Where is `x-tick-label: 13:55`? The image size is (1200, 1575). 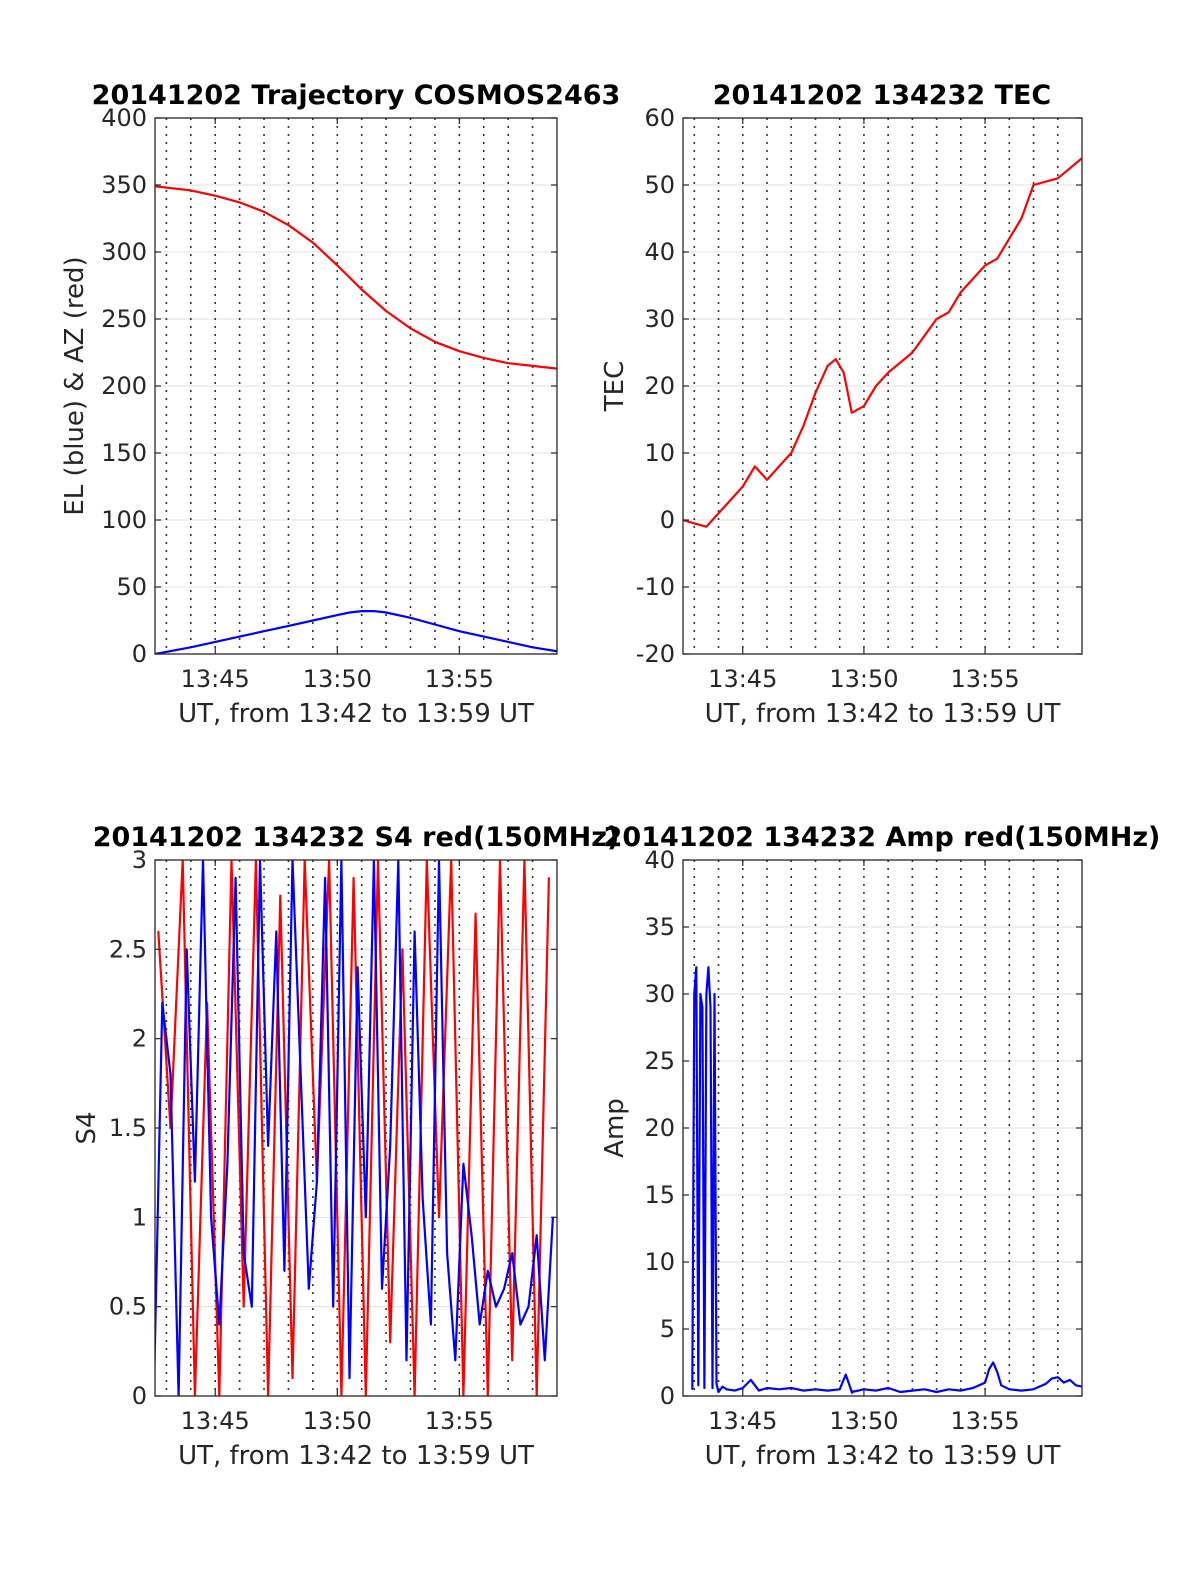
x-tick-label: 13:55 is located at coordinates (984, 679).